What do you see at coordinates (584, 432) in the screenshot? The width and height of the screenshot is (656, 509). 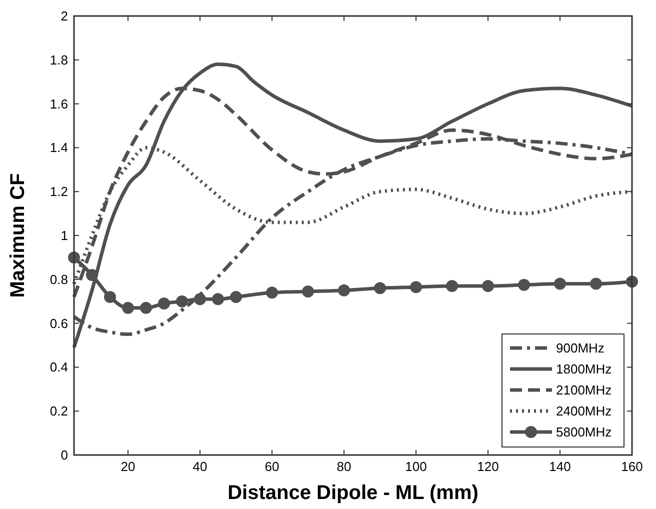 I see `legend-label: 5800MHz` at bounding box center [584, 432].